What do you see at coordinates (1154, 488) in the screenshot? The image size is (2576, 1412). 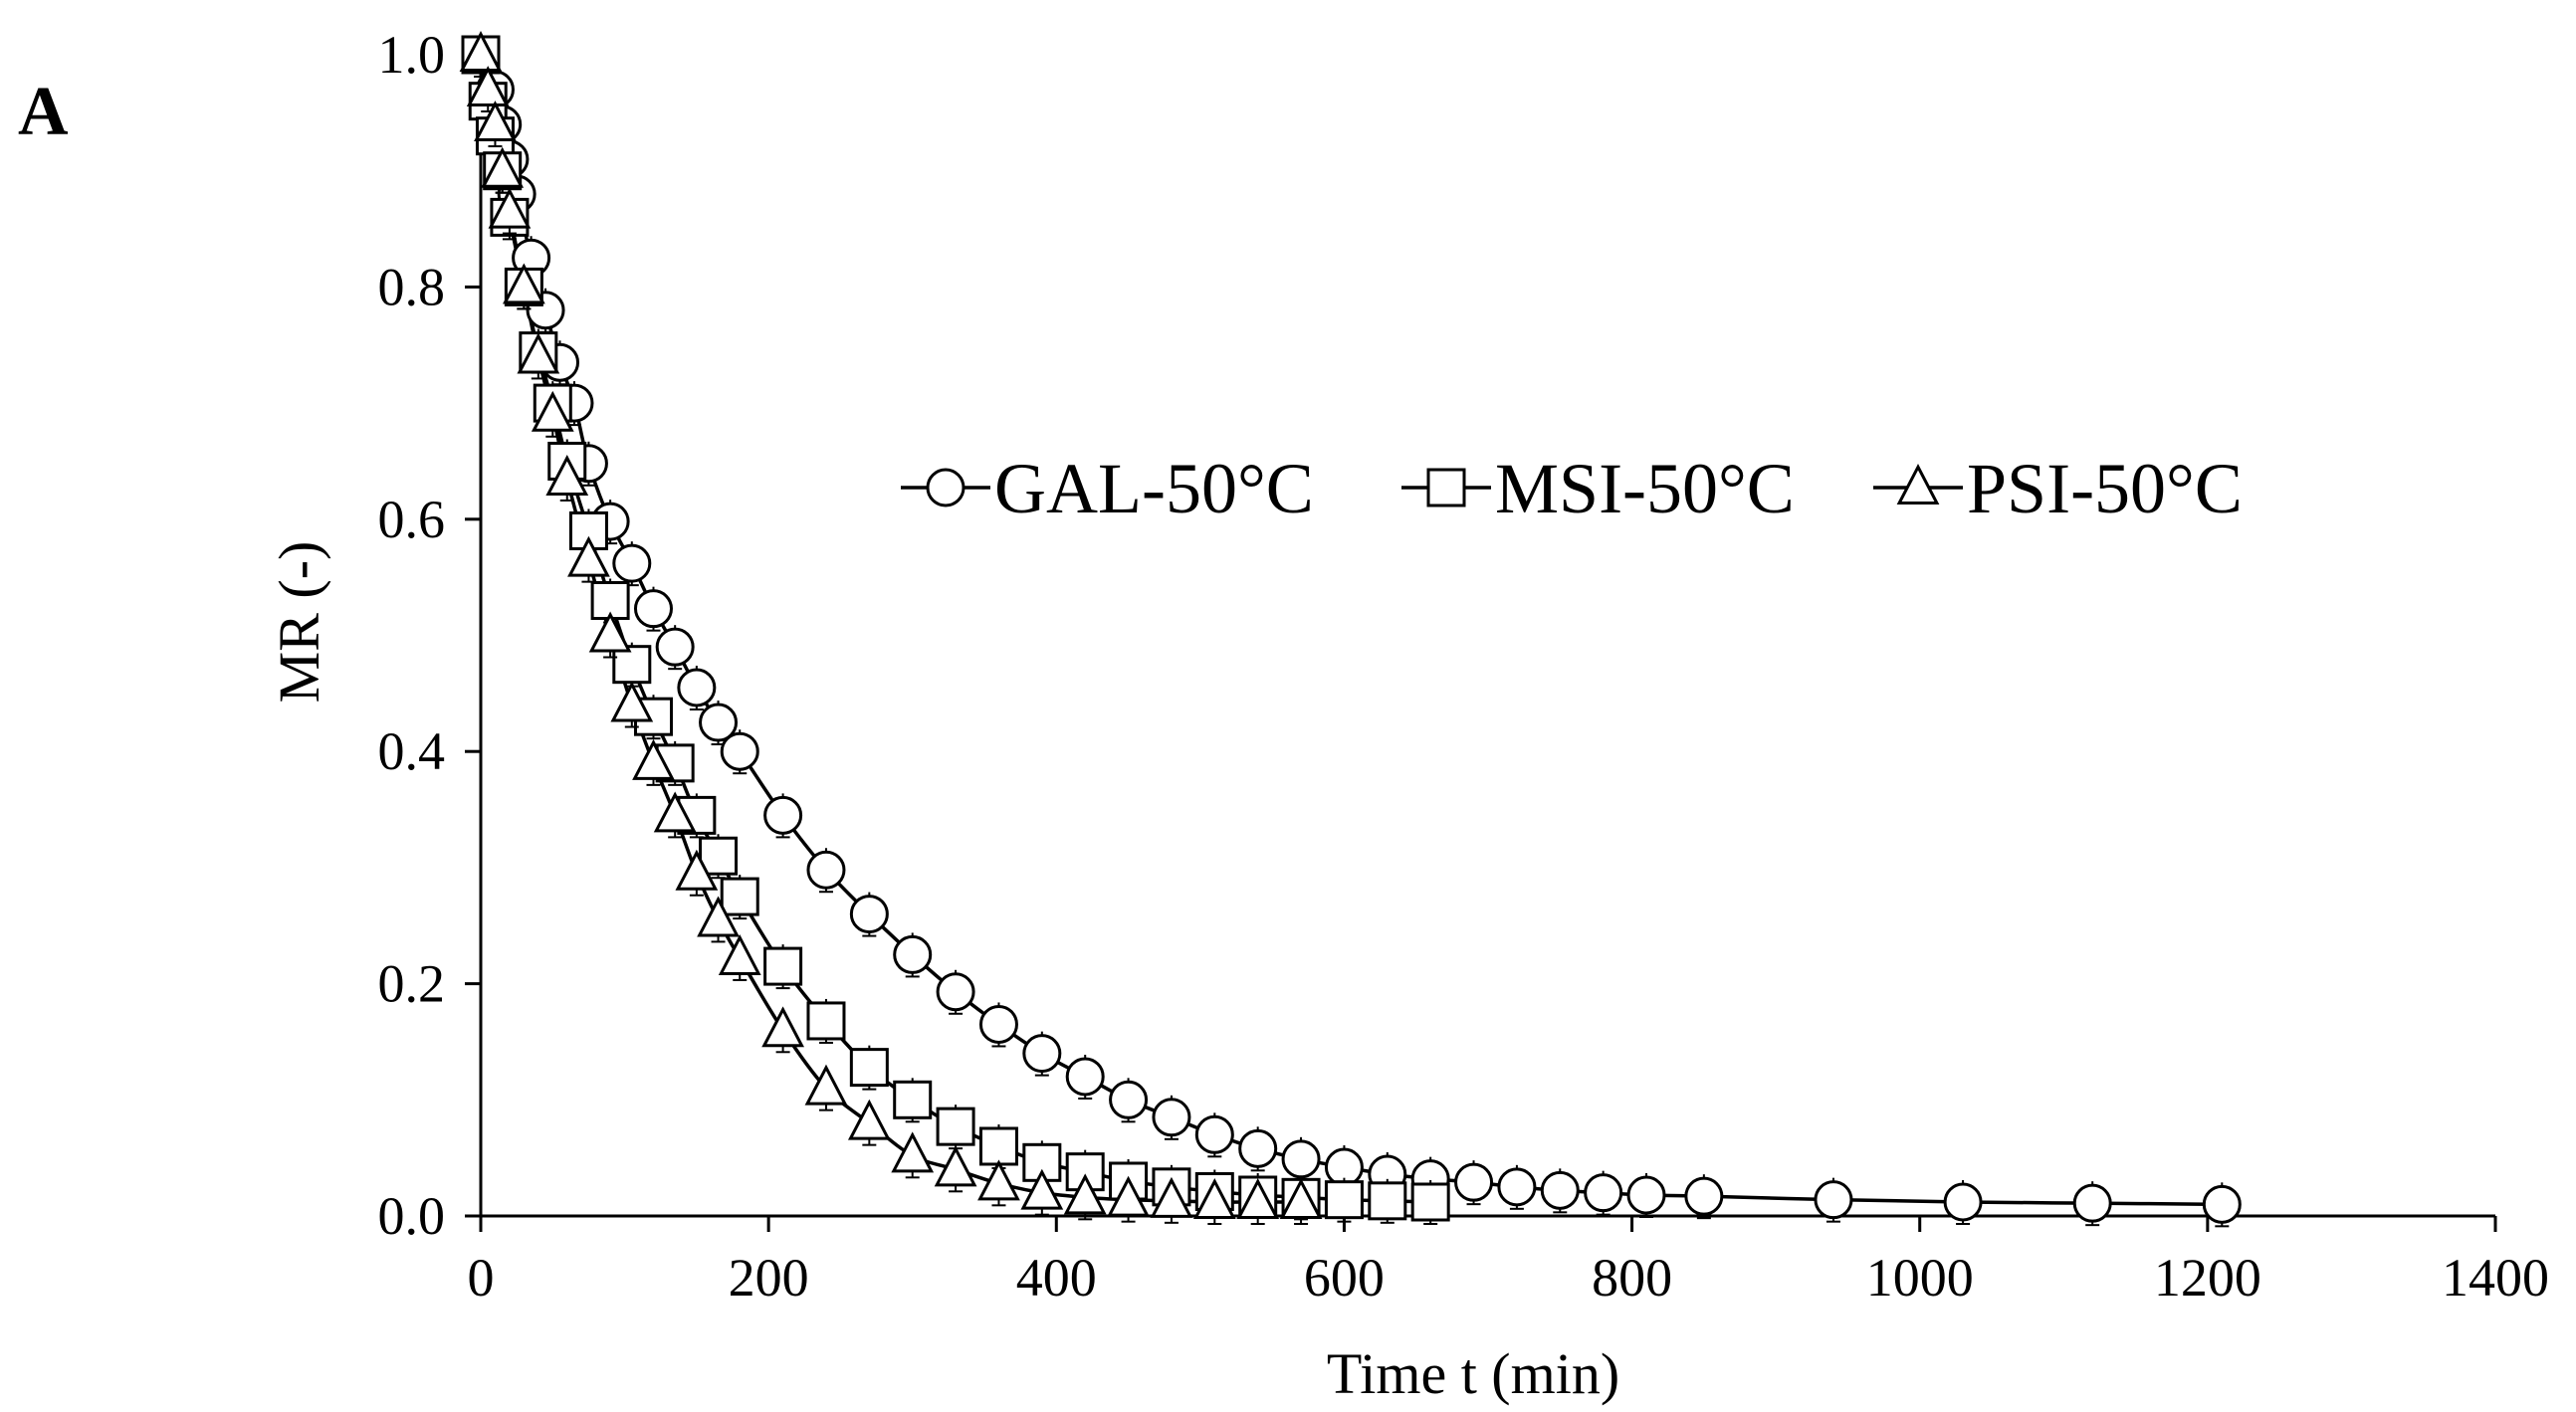 I see `legend-label-gal-50-c: GAL-50°C` at bounding box center [1154, 488].